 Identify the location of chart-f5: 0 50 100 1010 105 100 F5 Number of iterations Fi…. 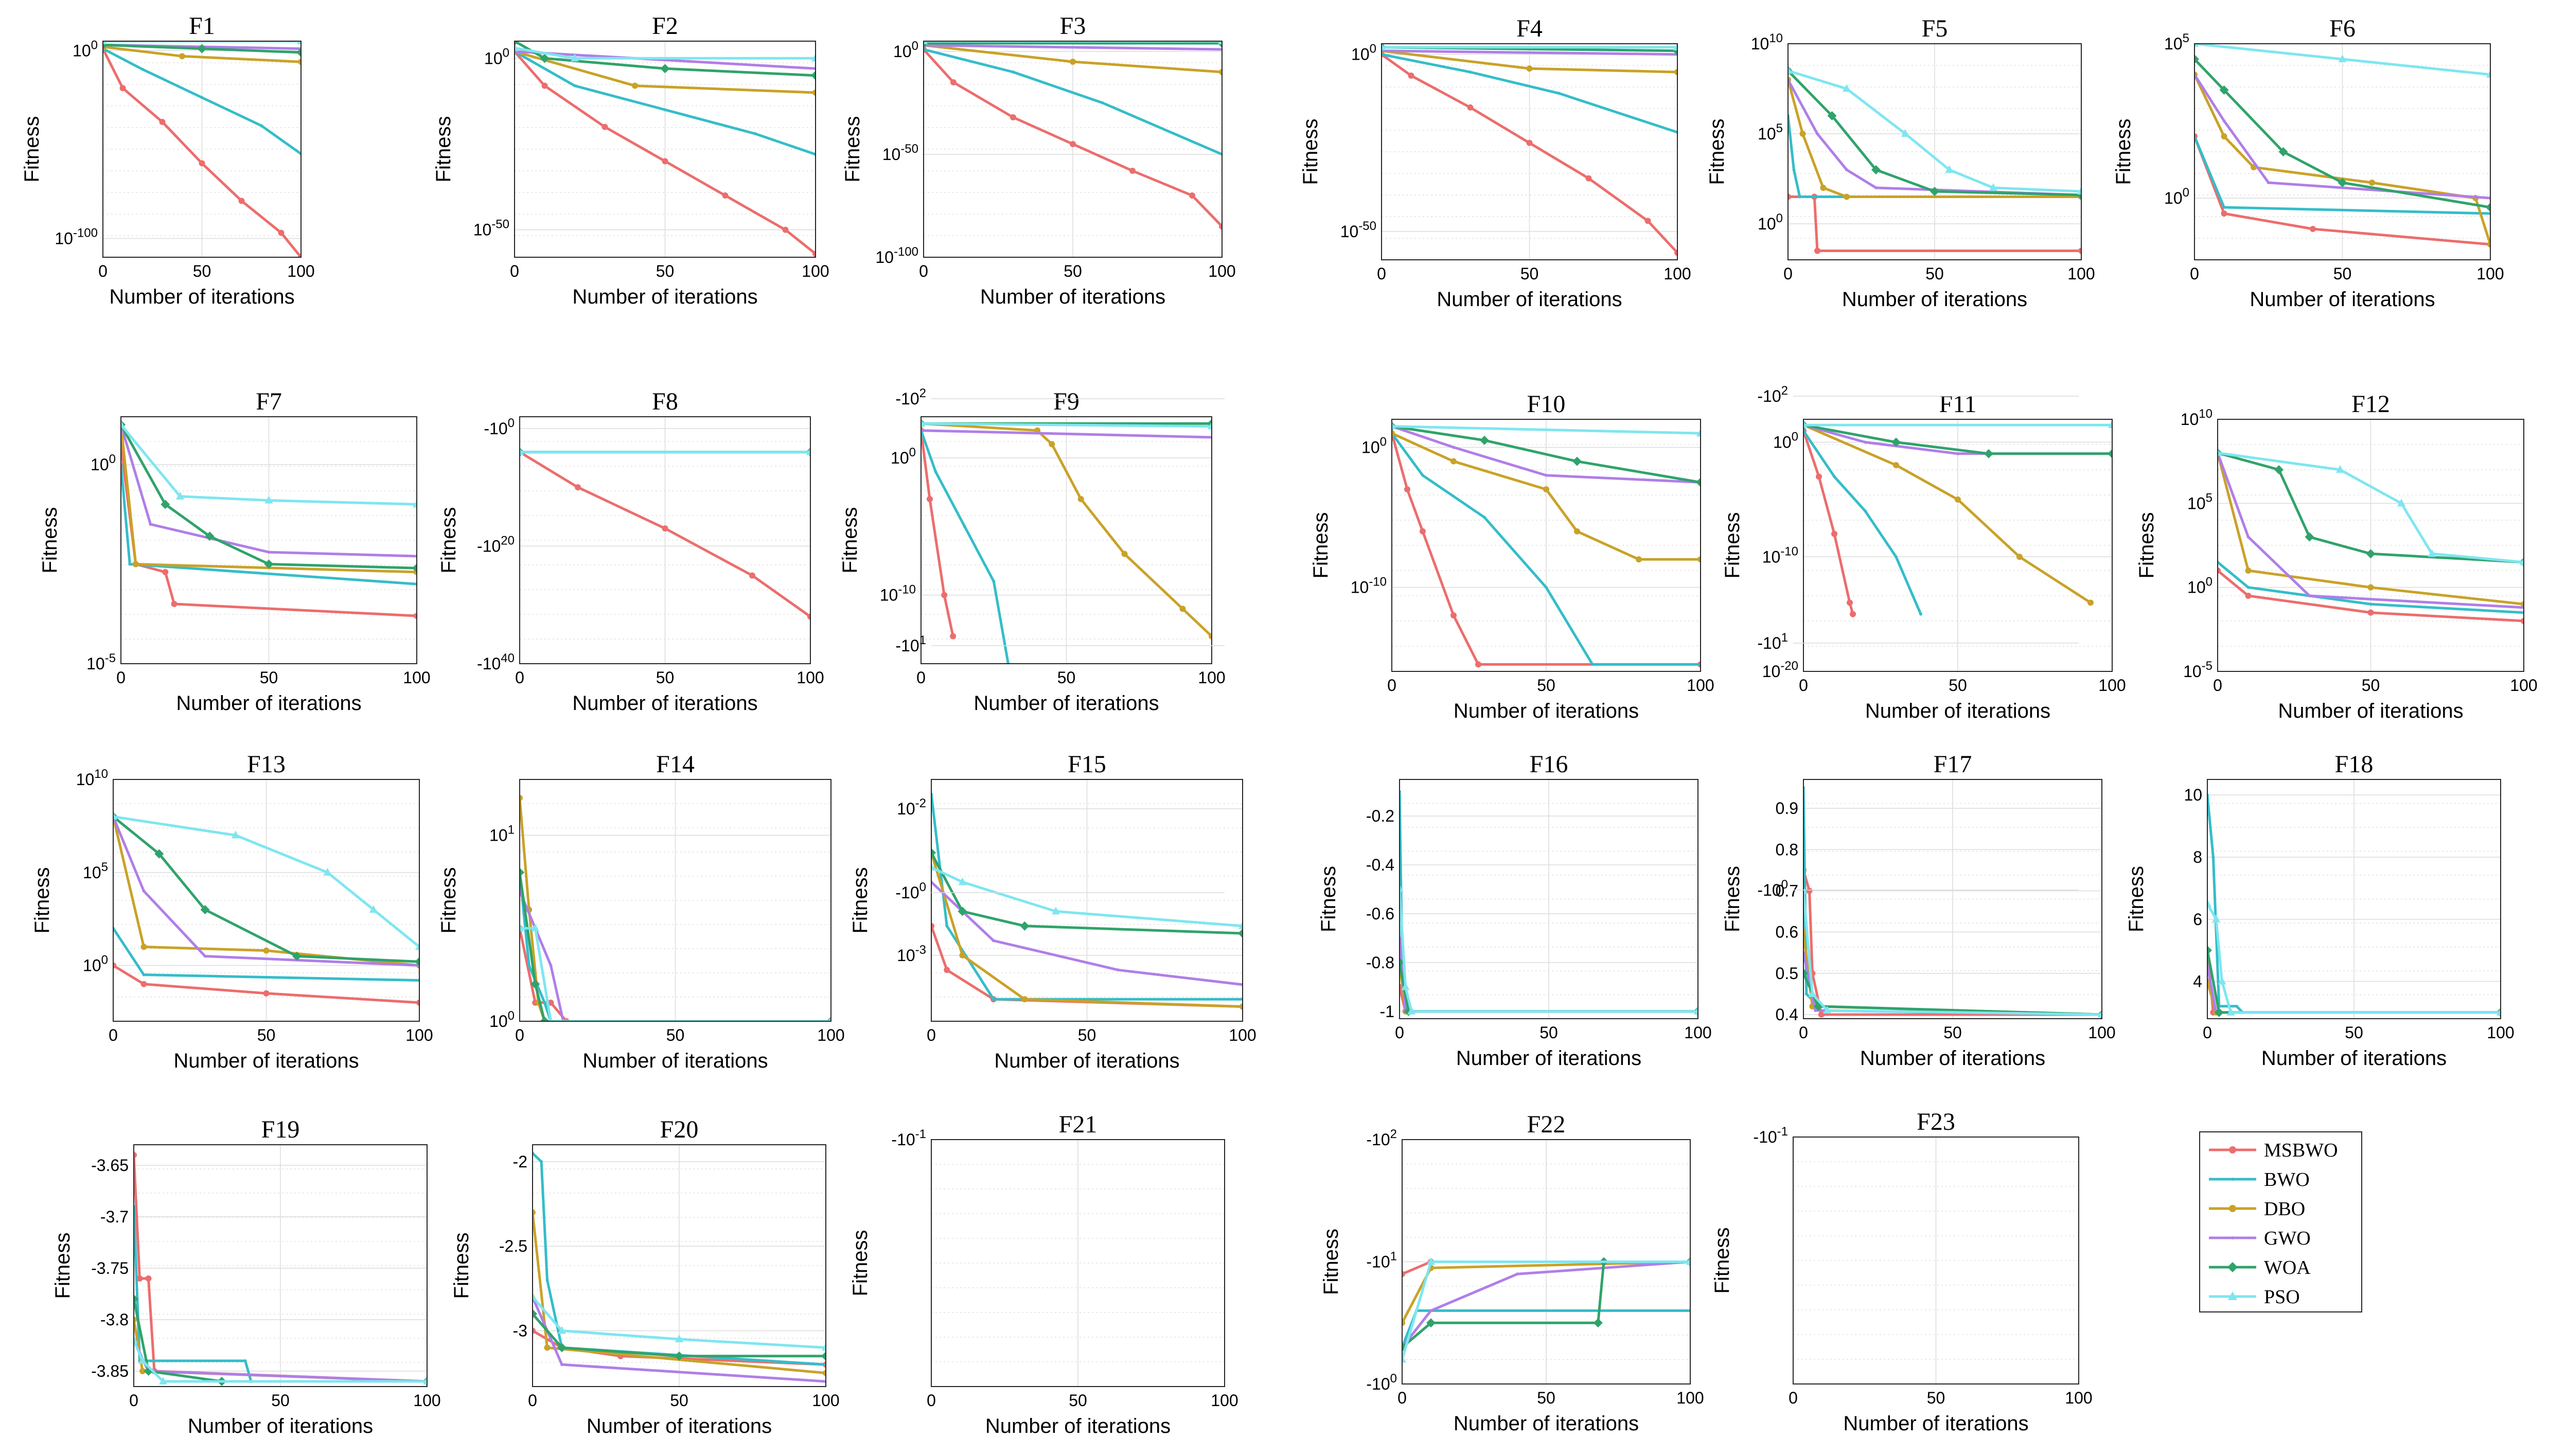
(1900, 163).